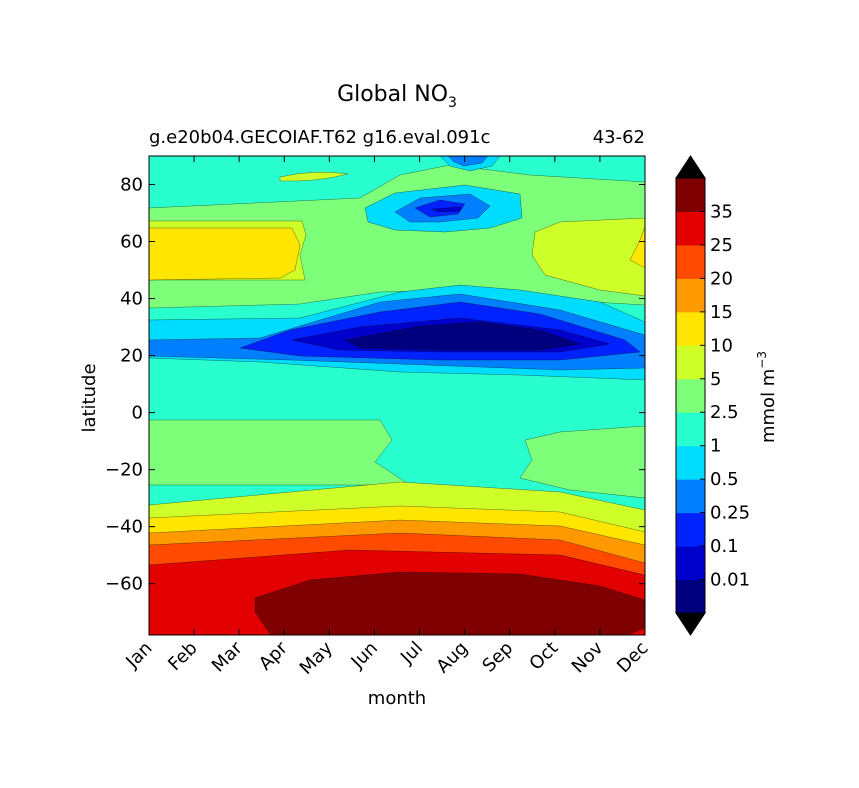 The height and width of the screenshot is (788, 859). Describe the element at coordinates (497, 657) in the screenshot. I see `x-tick-label: Sep` at that location.